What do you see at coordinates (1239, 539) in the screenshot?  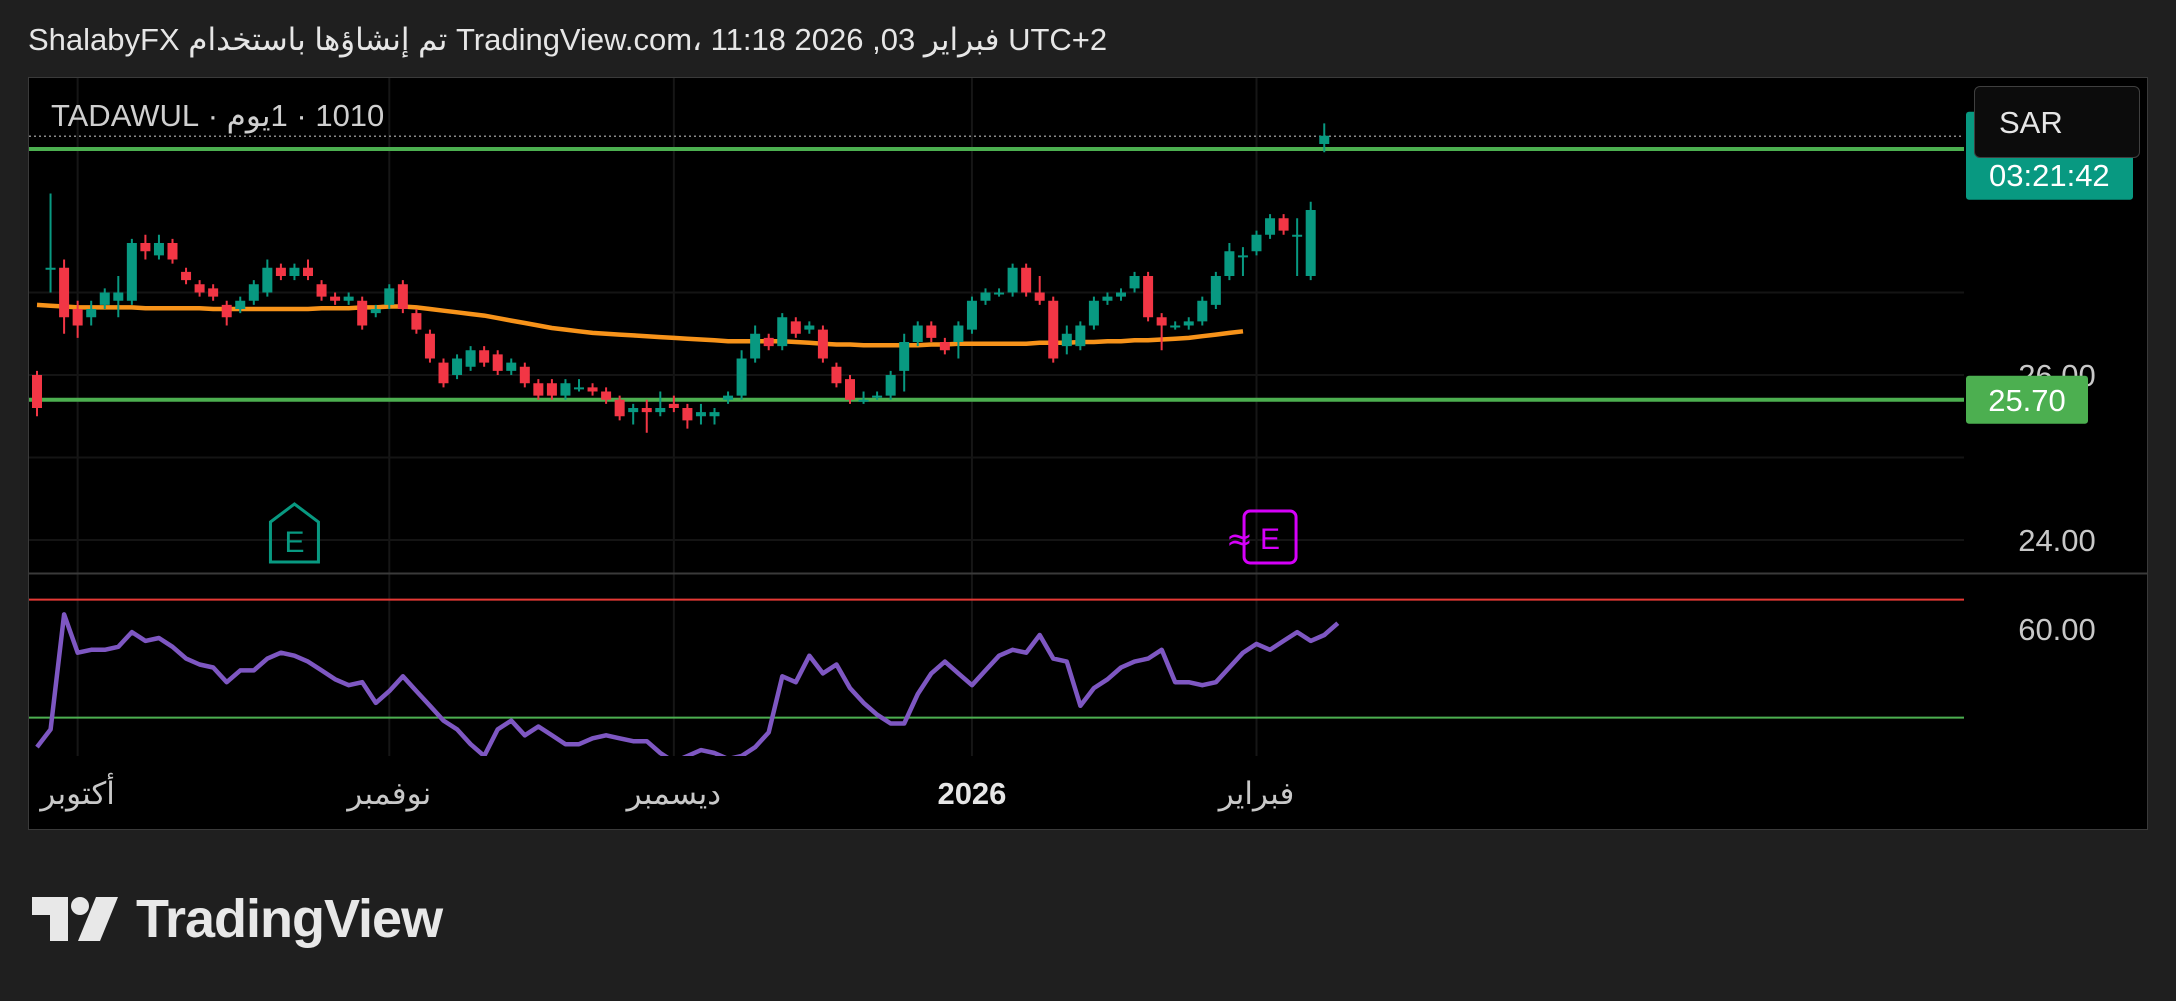 I see `approx-icon: ≈` at bounding box center [1239, 539].